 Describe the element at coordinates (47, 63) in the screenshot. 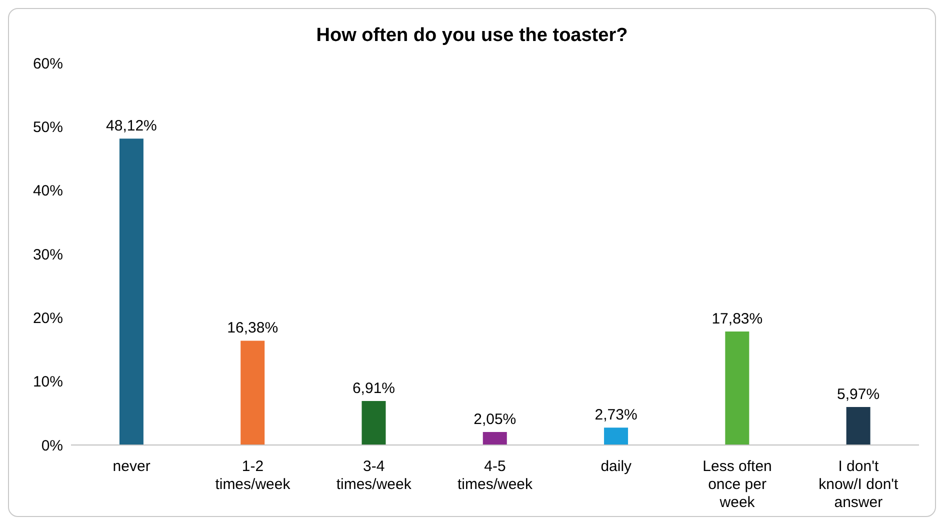

I see `y-tick-label: 60%` at that location.